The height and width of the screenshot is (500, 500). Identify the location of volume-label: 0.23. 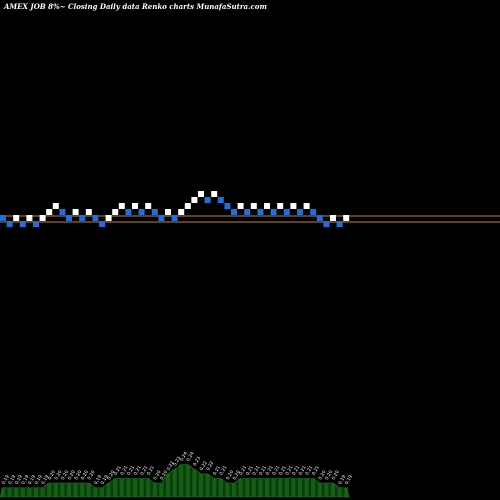
(177, 462).